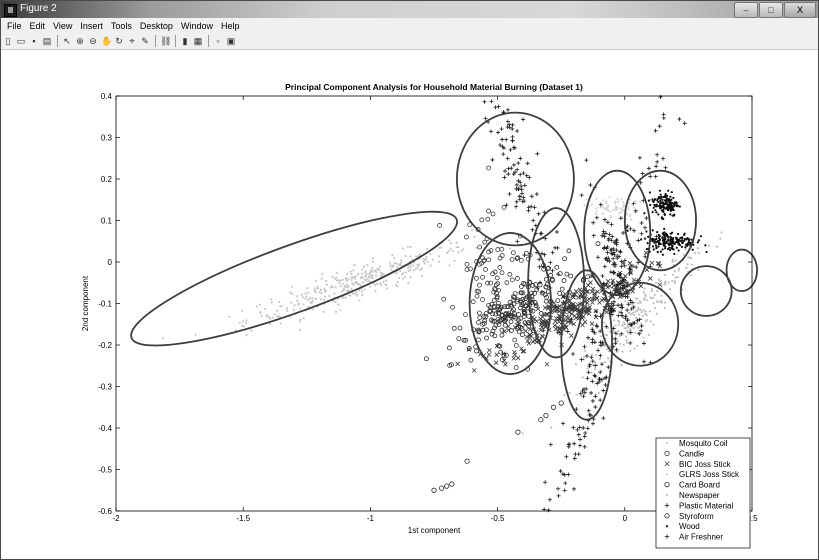  What do you see at coordinates (434, 530) in the screenshot?
I see `x-axis-label: 1st component` at bounding box center [434, 530].